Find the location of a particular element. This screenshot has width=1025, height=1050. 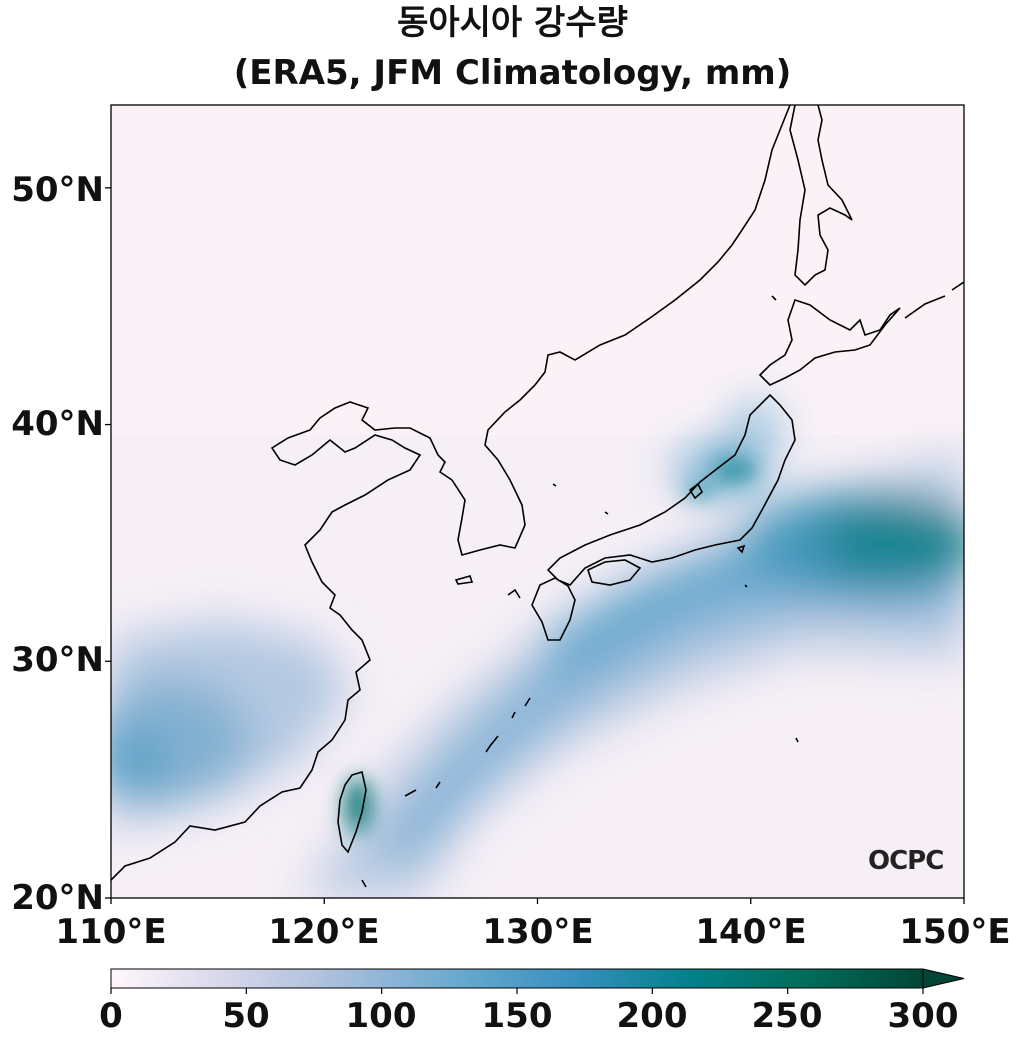

lon-label-140: 140°E is located at coordinates (751, 932).